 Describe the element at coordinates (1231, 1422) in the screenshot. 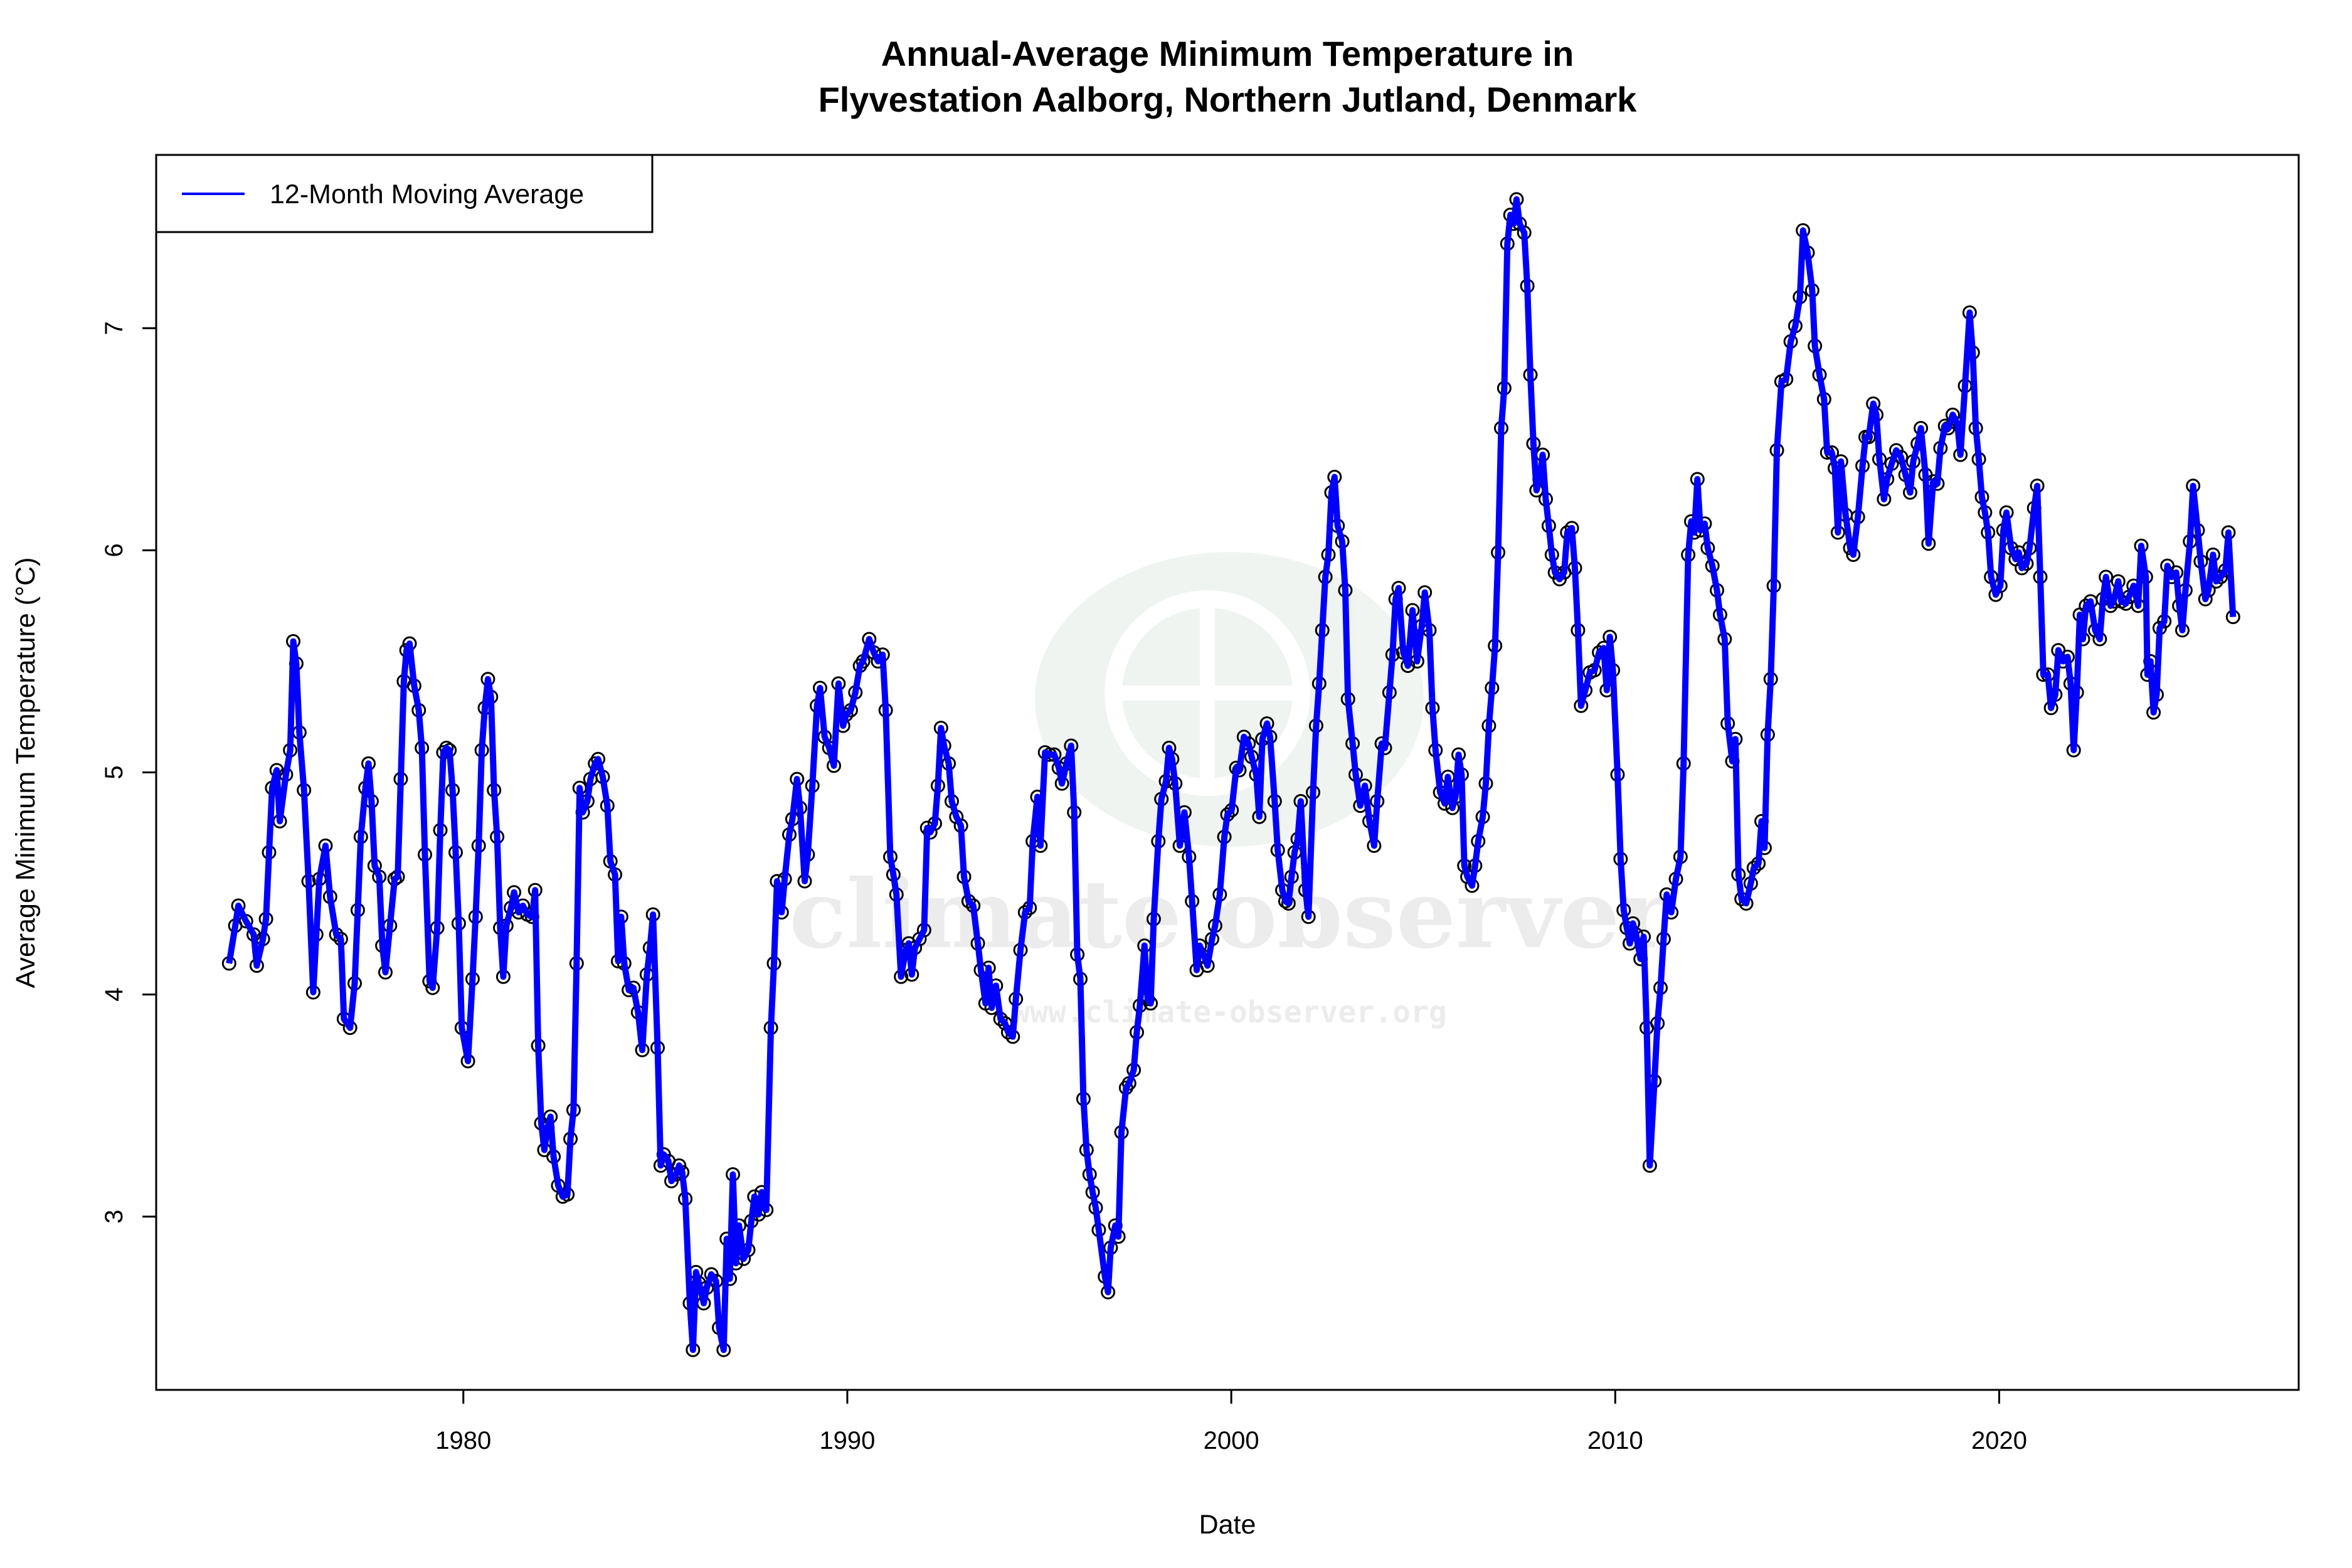

I see `x-axis: 1980 1990 2000 2010 2020` at that location.